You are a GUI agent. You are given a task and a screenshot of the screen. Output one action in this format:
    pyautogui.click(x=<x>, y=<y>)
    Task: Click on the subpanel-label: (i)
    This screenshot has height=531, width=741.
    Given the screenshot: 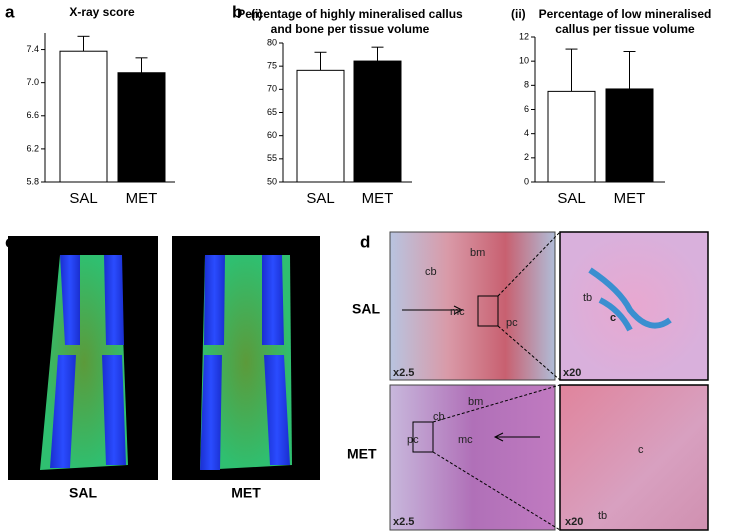 What is the action you would take?
    pyautogui.click(x=256, y=14)
    